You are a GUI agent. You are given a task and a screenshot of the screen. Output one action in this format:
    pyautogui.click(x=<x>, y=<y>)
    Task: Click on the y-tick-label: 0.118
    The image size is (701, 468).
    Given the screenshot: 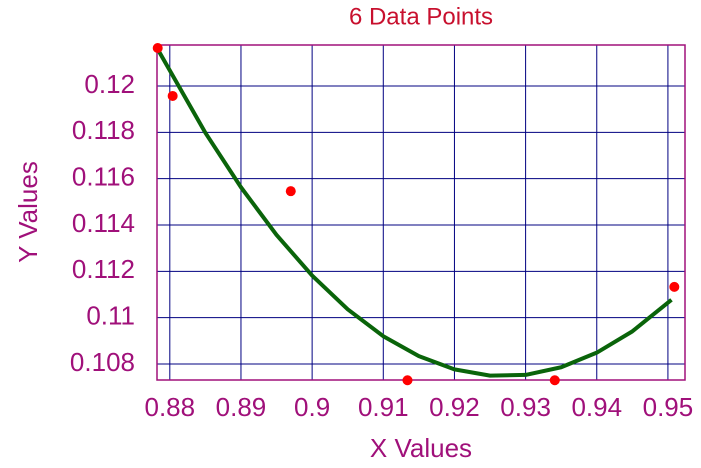 What is the action you would take?
    pyautogui.click(x=103, y=130)
    